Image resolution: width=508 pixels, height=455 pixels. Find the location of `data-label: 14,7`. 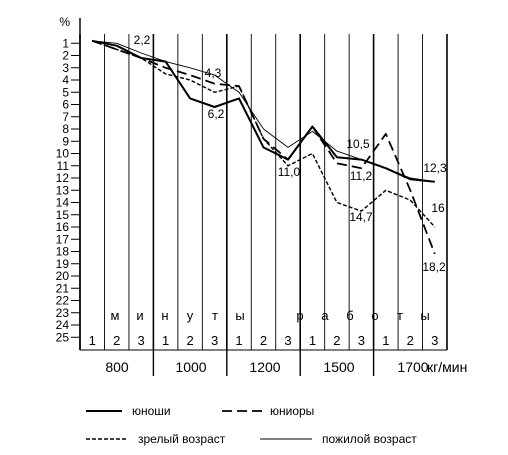

data-label: 14,7 is located at coordinates (361, 217).